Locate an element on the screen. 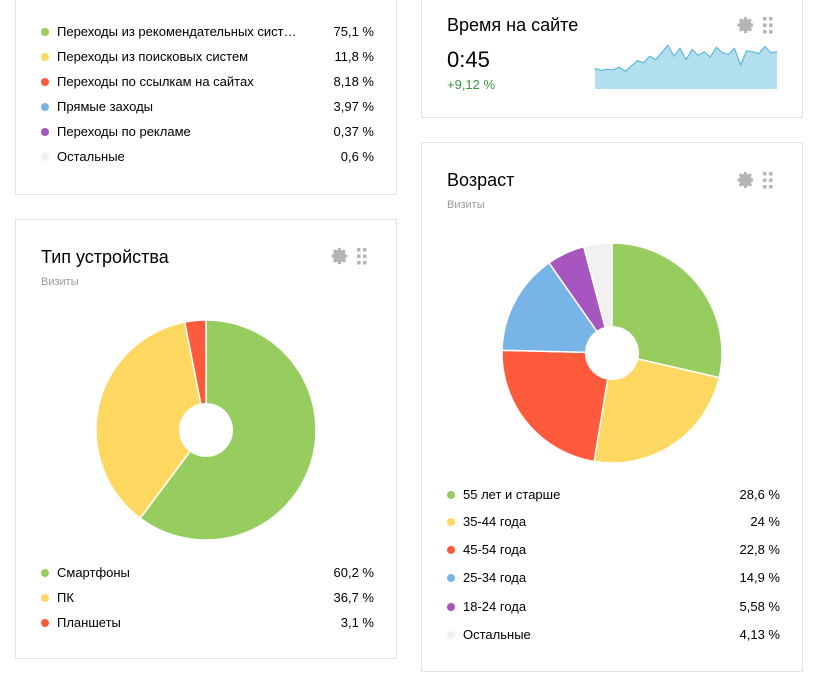  legend-item: Планшеты 3,1 % is located at coordinates (207, 625).